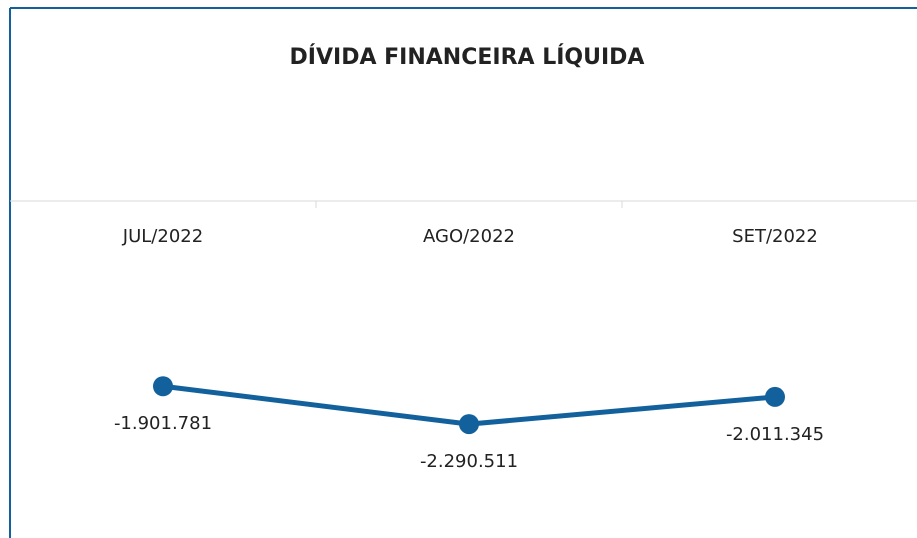 The height and width of the screenshot is (538, 917). What do you see at coordinates (163, 423) in the screenshot?
I see `data-label: -1.901.781` at bounding box center [163, 423].